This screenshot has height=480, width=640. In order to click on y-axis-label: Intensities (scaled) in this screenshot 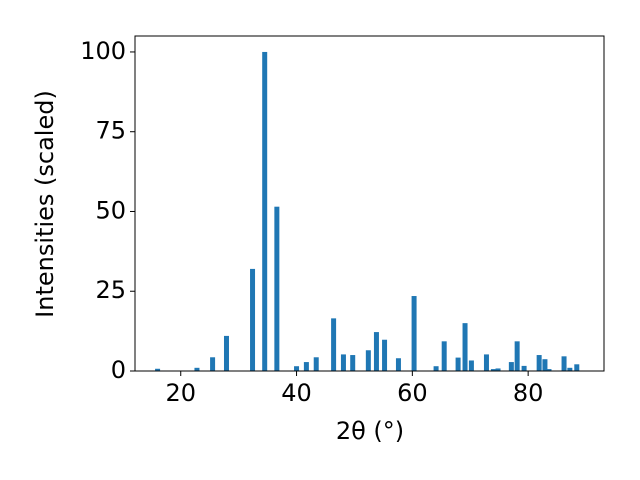, I will do `click(45, 204)`.